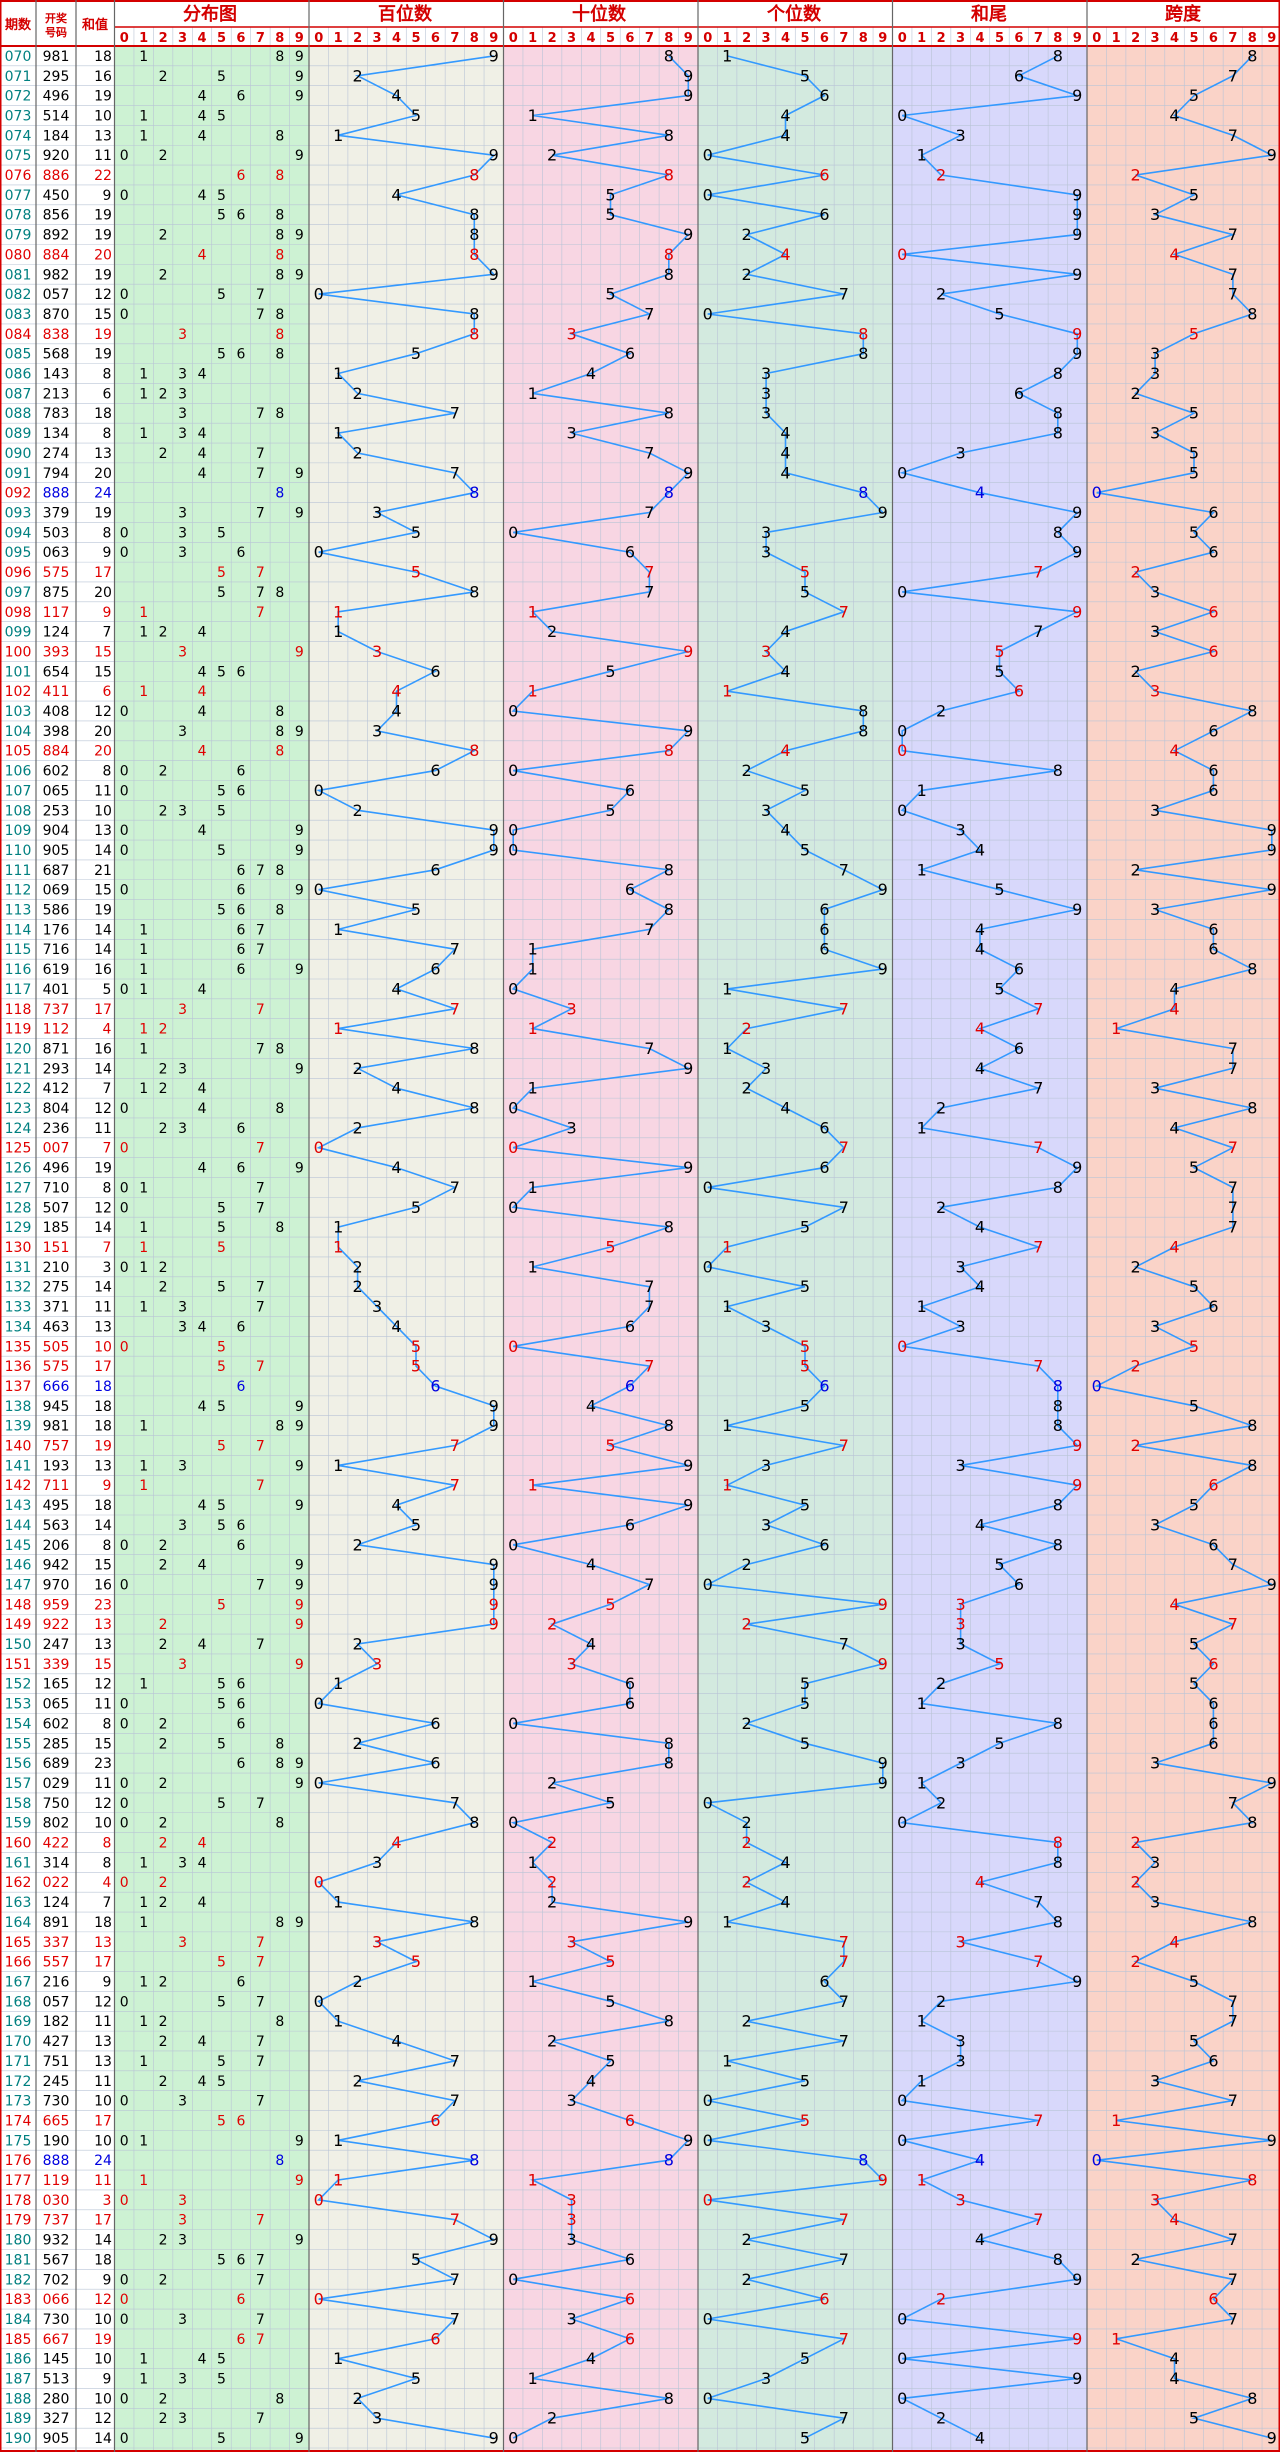  What do you see at coordinates (56, 494) in the screenshot?
I see `draw-number: 888` at bounding box center [56, 494].